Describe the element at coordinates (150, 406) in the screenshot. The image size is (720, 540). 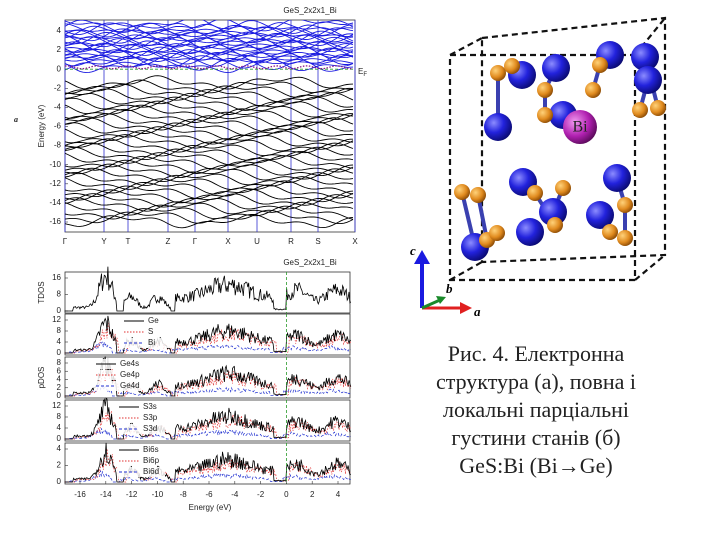
I see `legend-label: S3s` at that location.